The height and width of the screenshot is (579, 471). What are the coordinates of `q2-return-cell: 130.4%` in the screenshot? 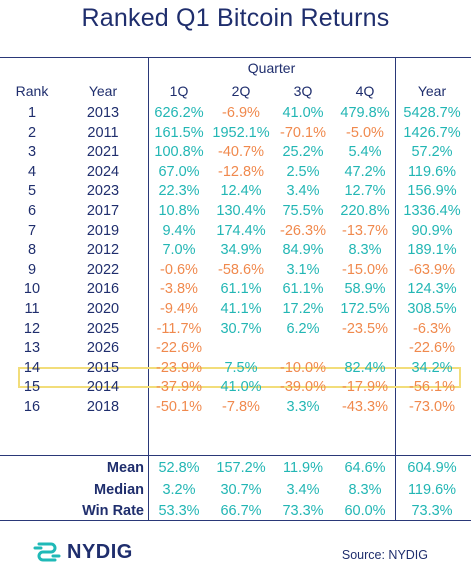 It's located at (241, 211).